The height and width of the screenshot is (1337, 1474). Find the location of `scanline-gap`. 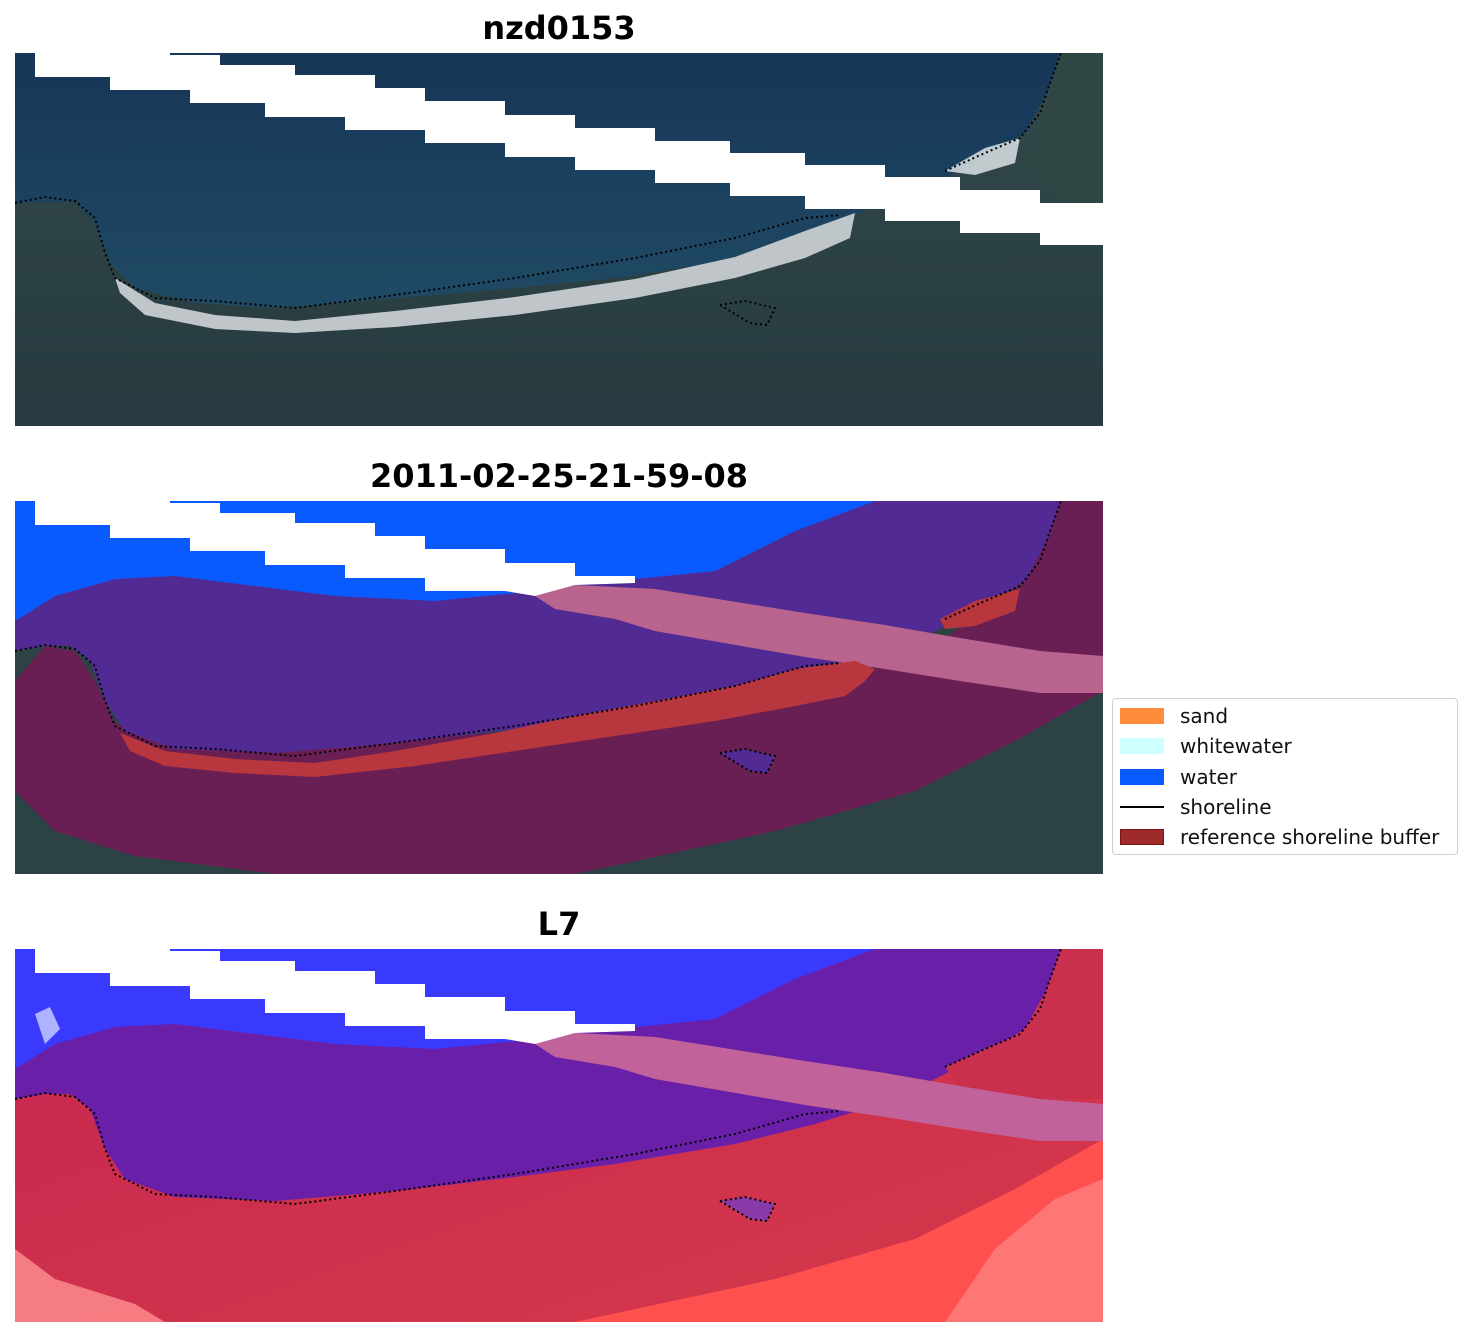

scanline-gap is located at coordinates (559, 149).